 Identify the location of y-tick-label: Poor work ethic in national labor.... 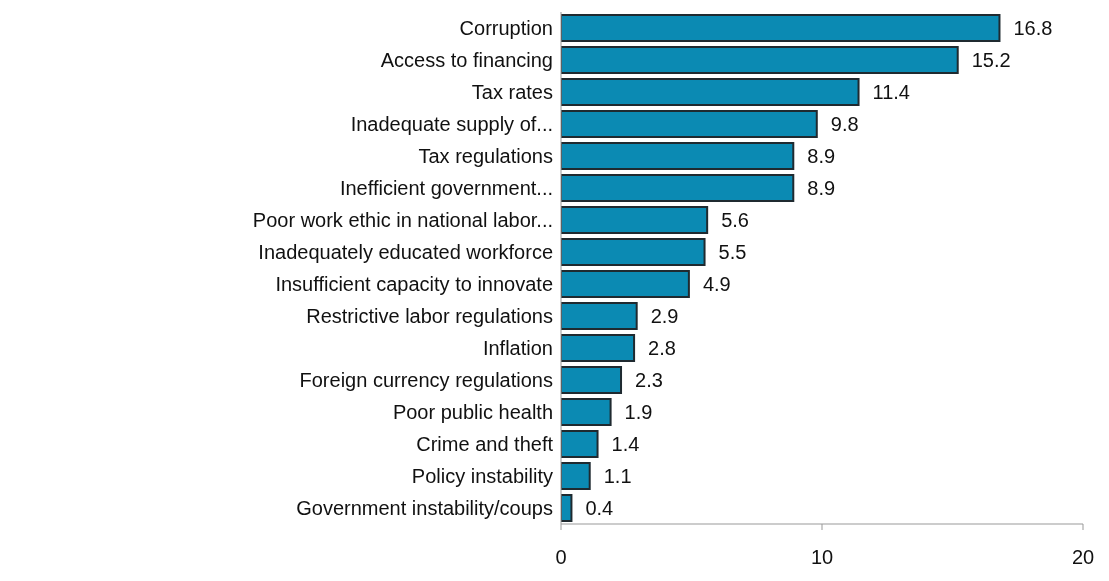
(402, 220).